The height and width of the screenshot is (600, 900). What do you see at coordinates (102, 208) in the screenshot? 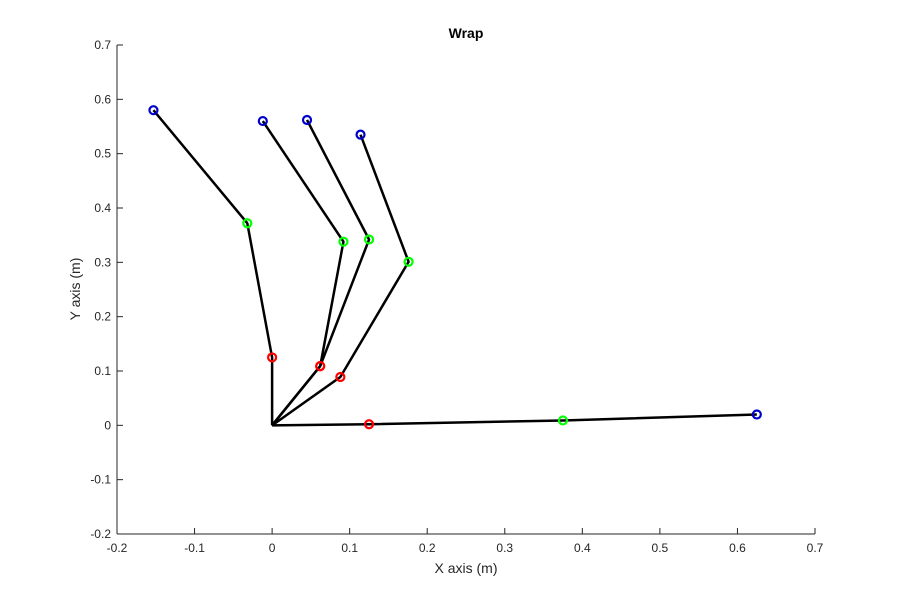
I see `y-tick-label: 0.4` at bounding box center [102, 208].